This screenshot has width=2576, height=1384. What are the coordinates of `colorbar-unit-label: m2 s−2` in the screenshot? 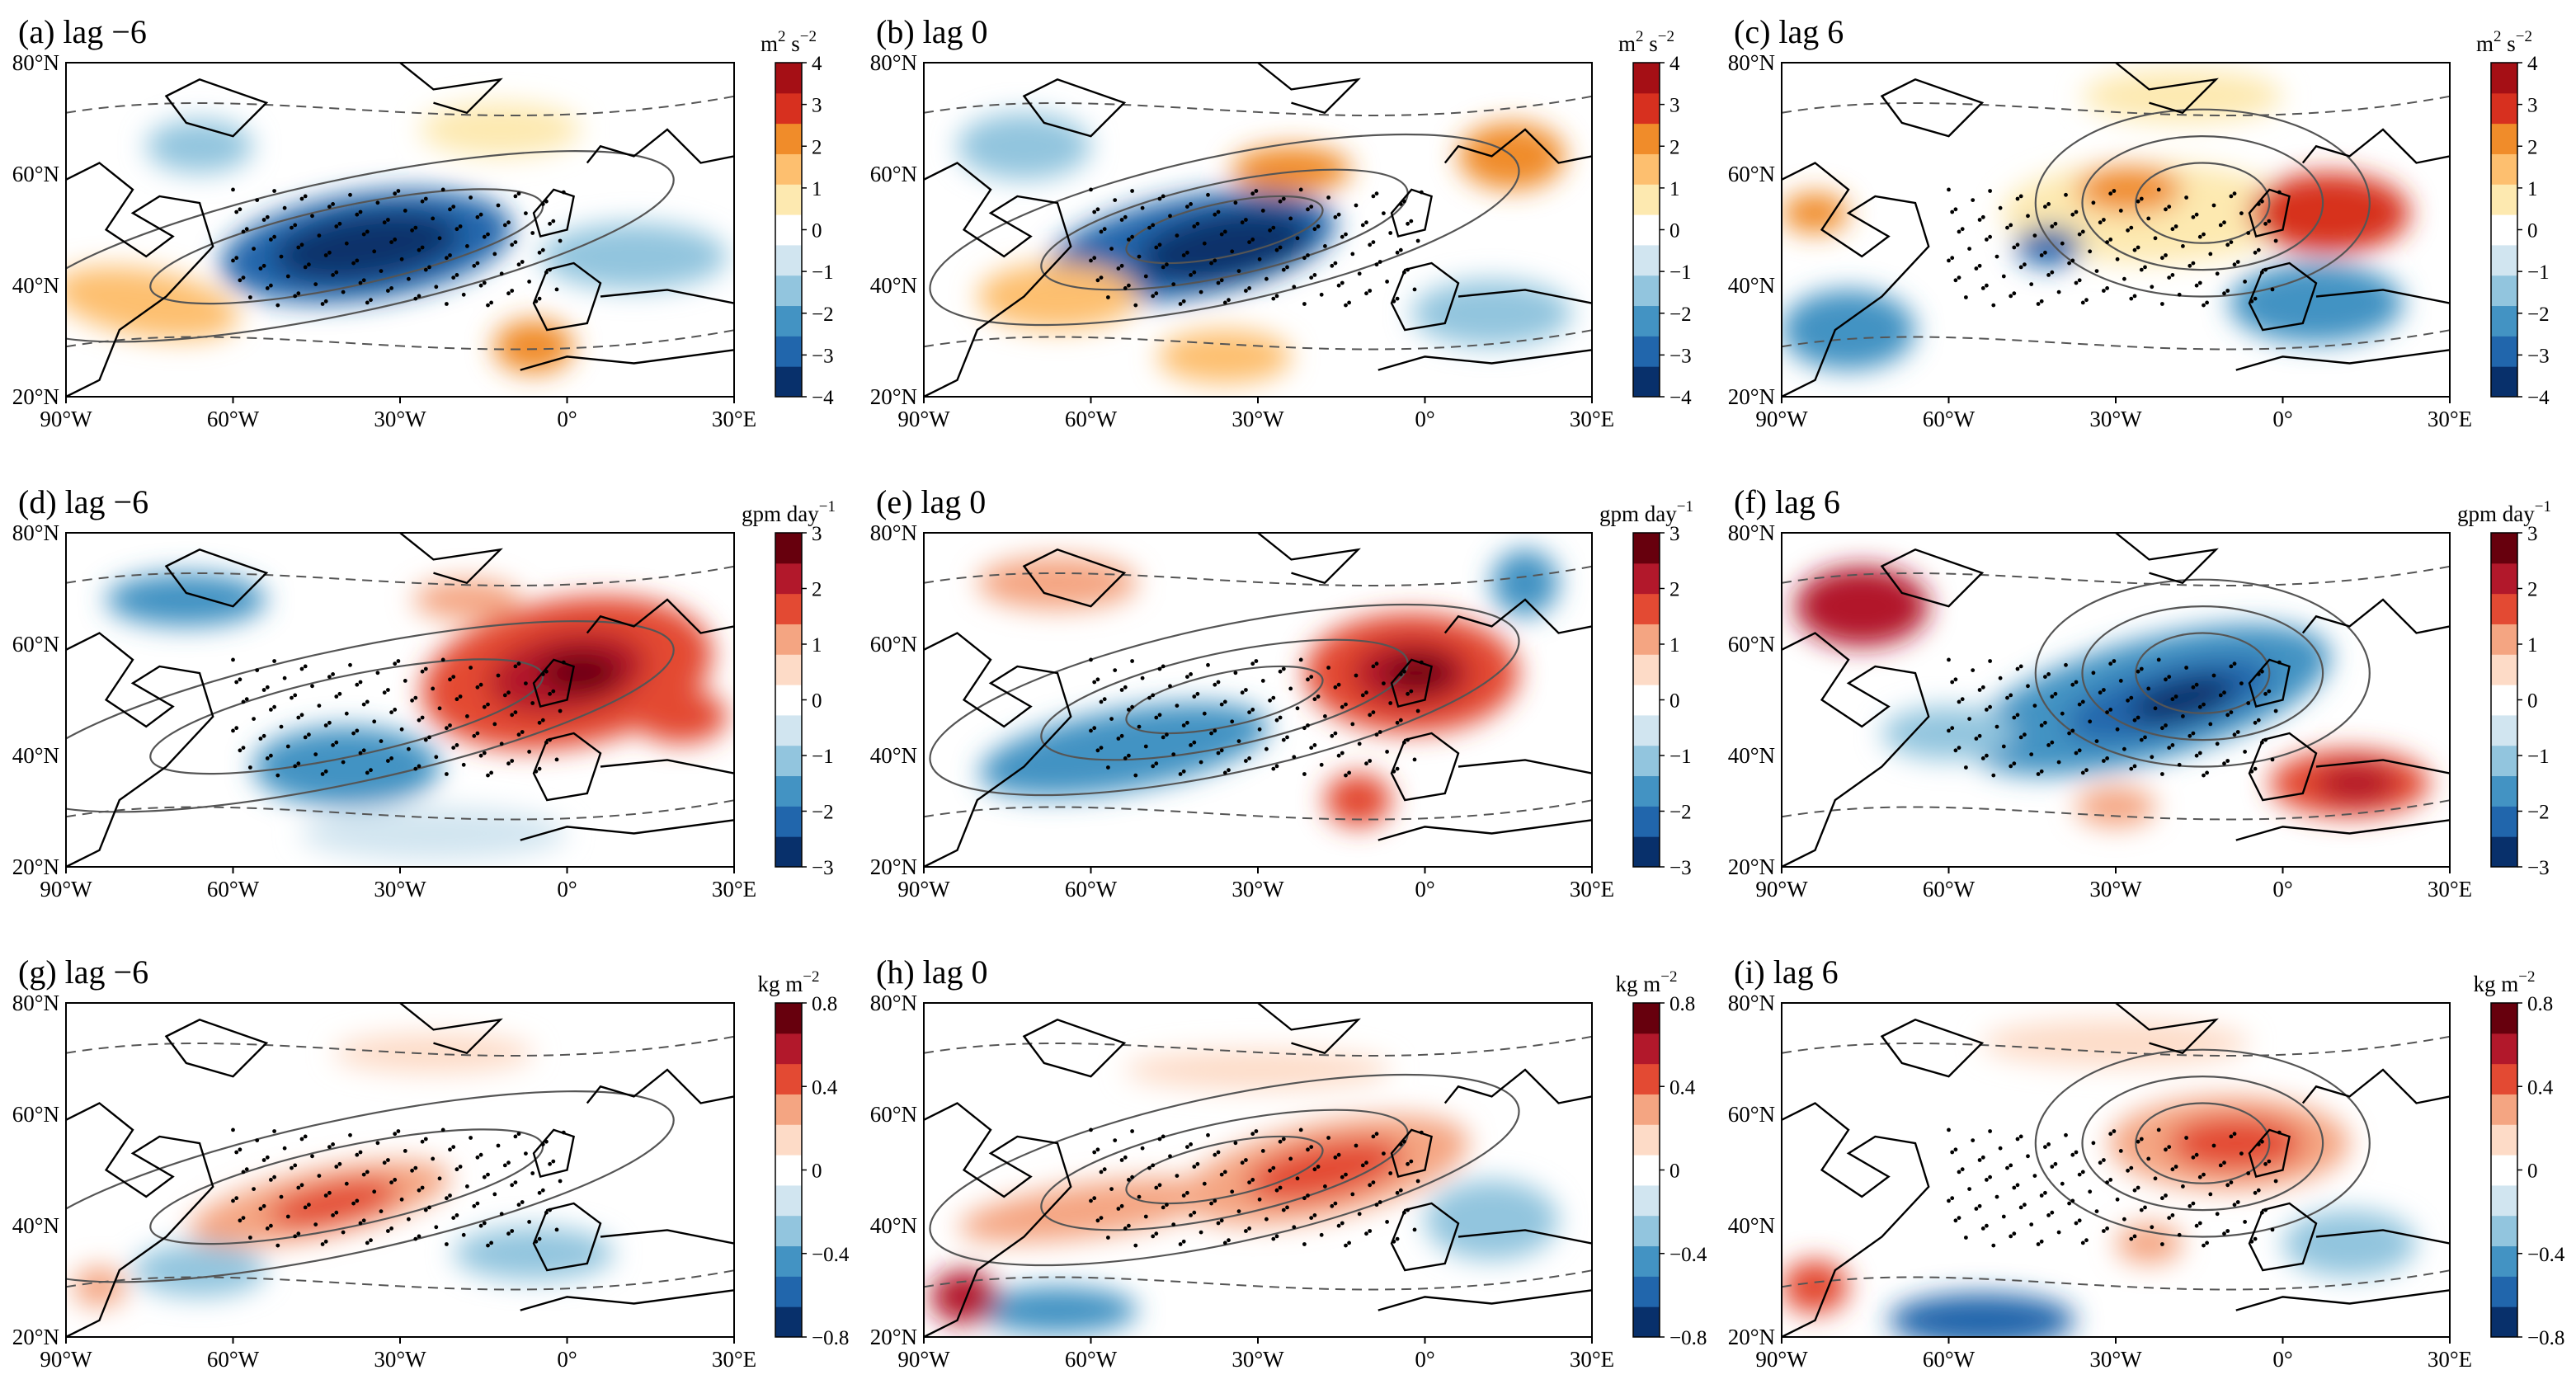 It's located at (789, 42).